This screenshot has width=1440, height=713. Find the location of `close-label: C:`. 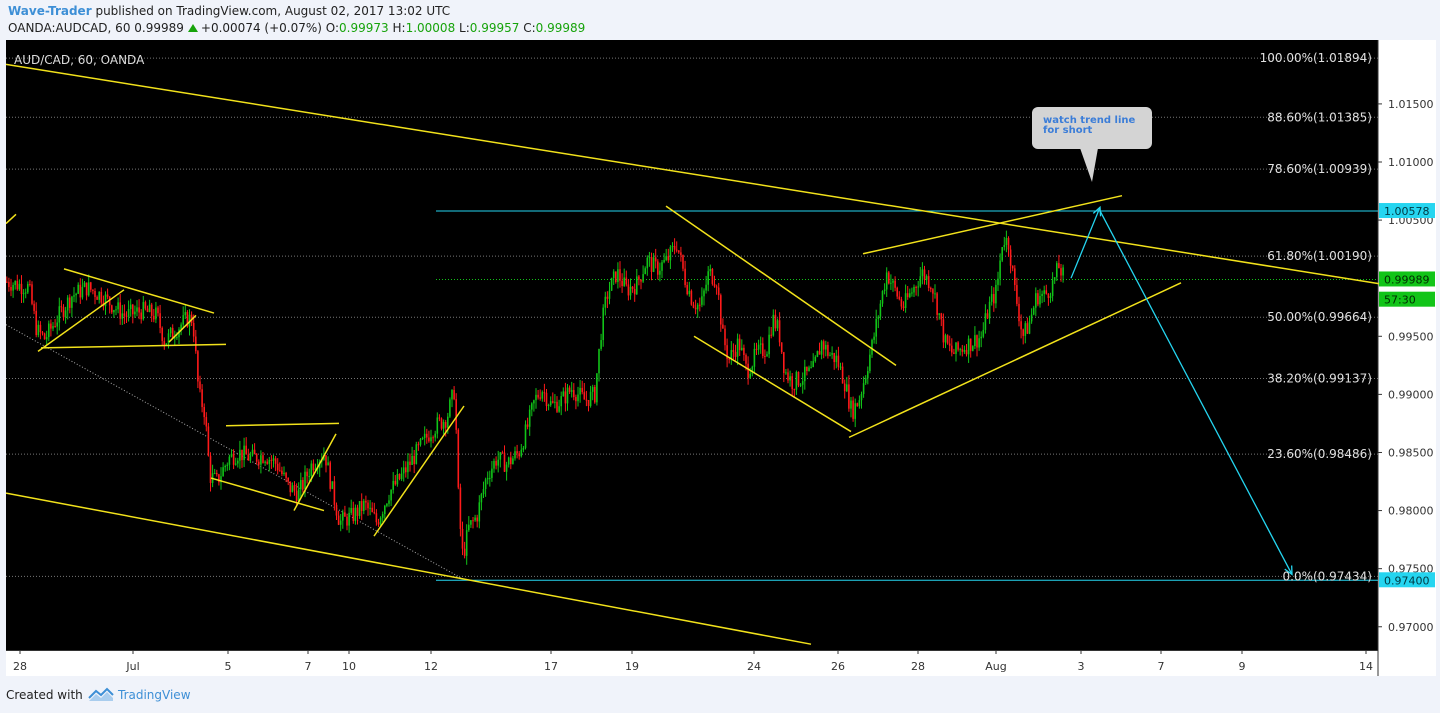

close-label: C: is located at coordinates (529, 28).